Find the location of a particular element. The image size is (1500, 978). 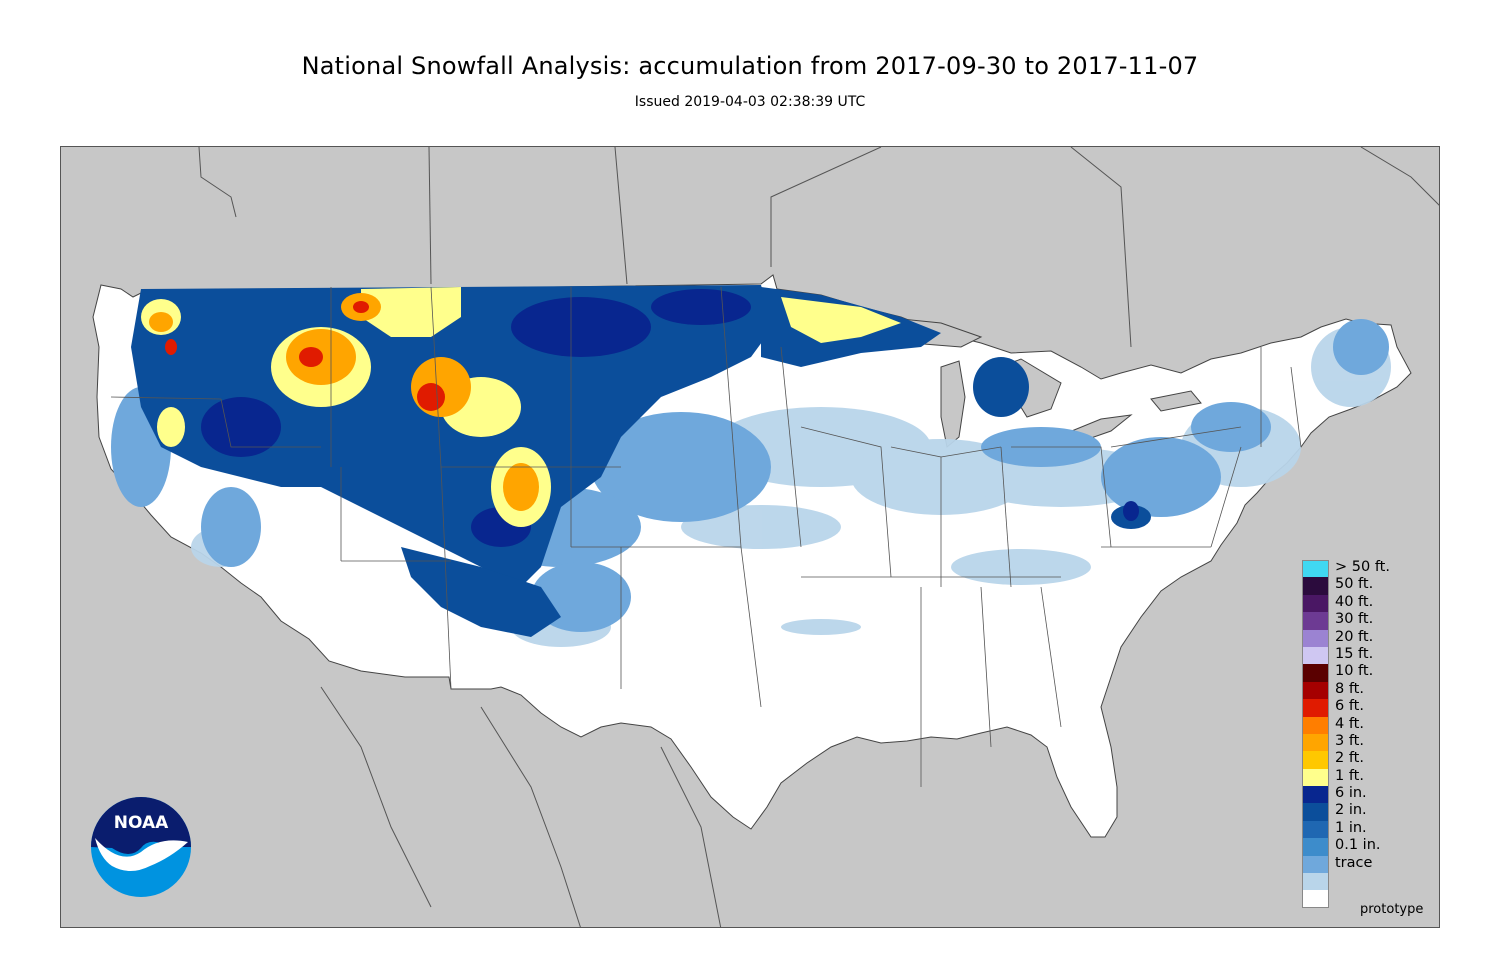

legend-label: 8 ft. is located at coordinates (1349, 688).